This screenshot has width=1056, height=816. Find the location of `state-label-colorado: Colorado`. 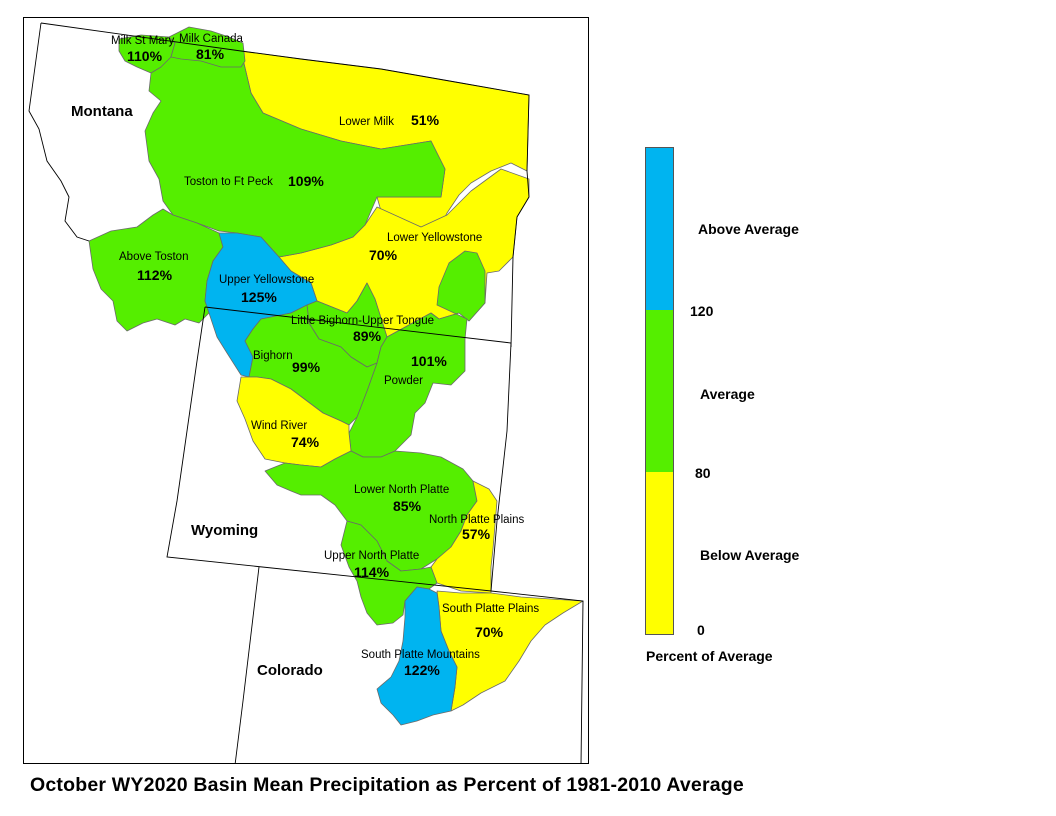

state-label-colorado: Colorado is located at coordinates (290, 670).